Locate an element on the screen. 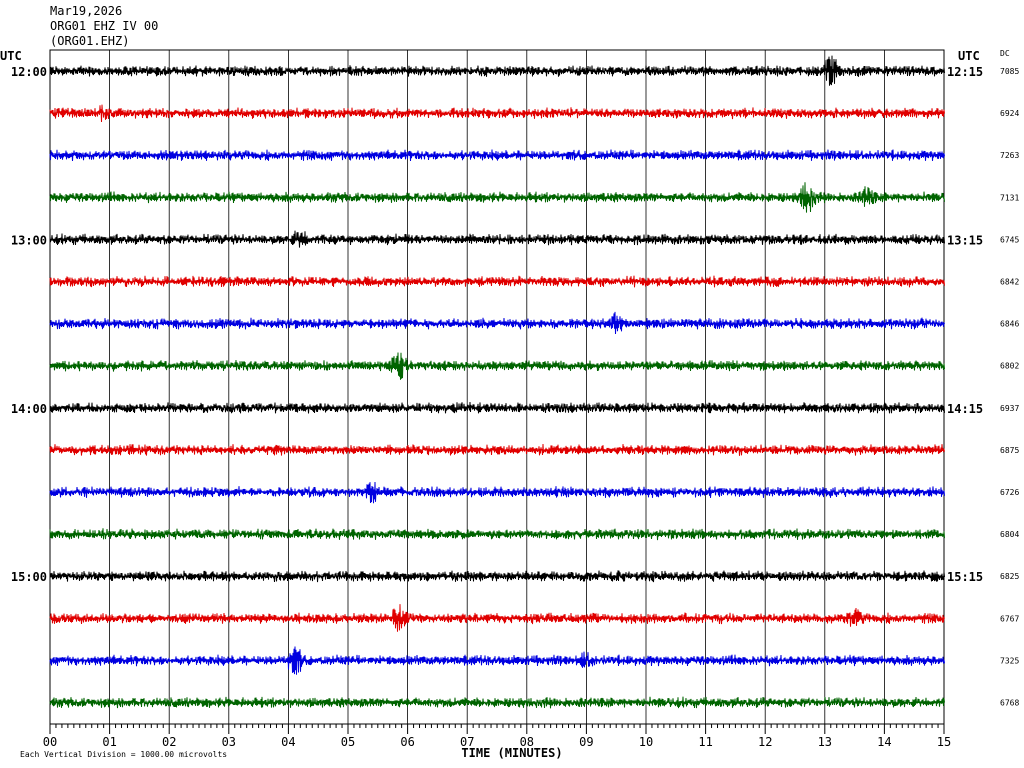  dc-value: 6804 is located at coordinates (1009, 534).